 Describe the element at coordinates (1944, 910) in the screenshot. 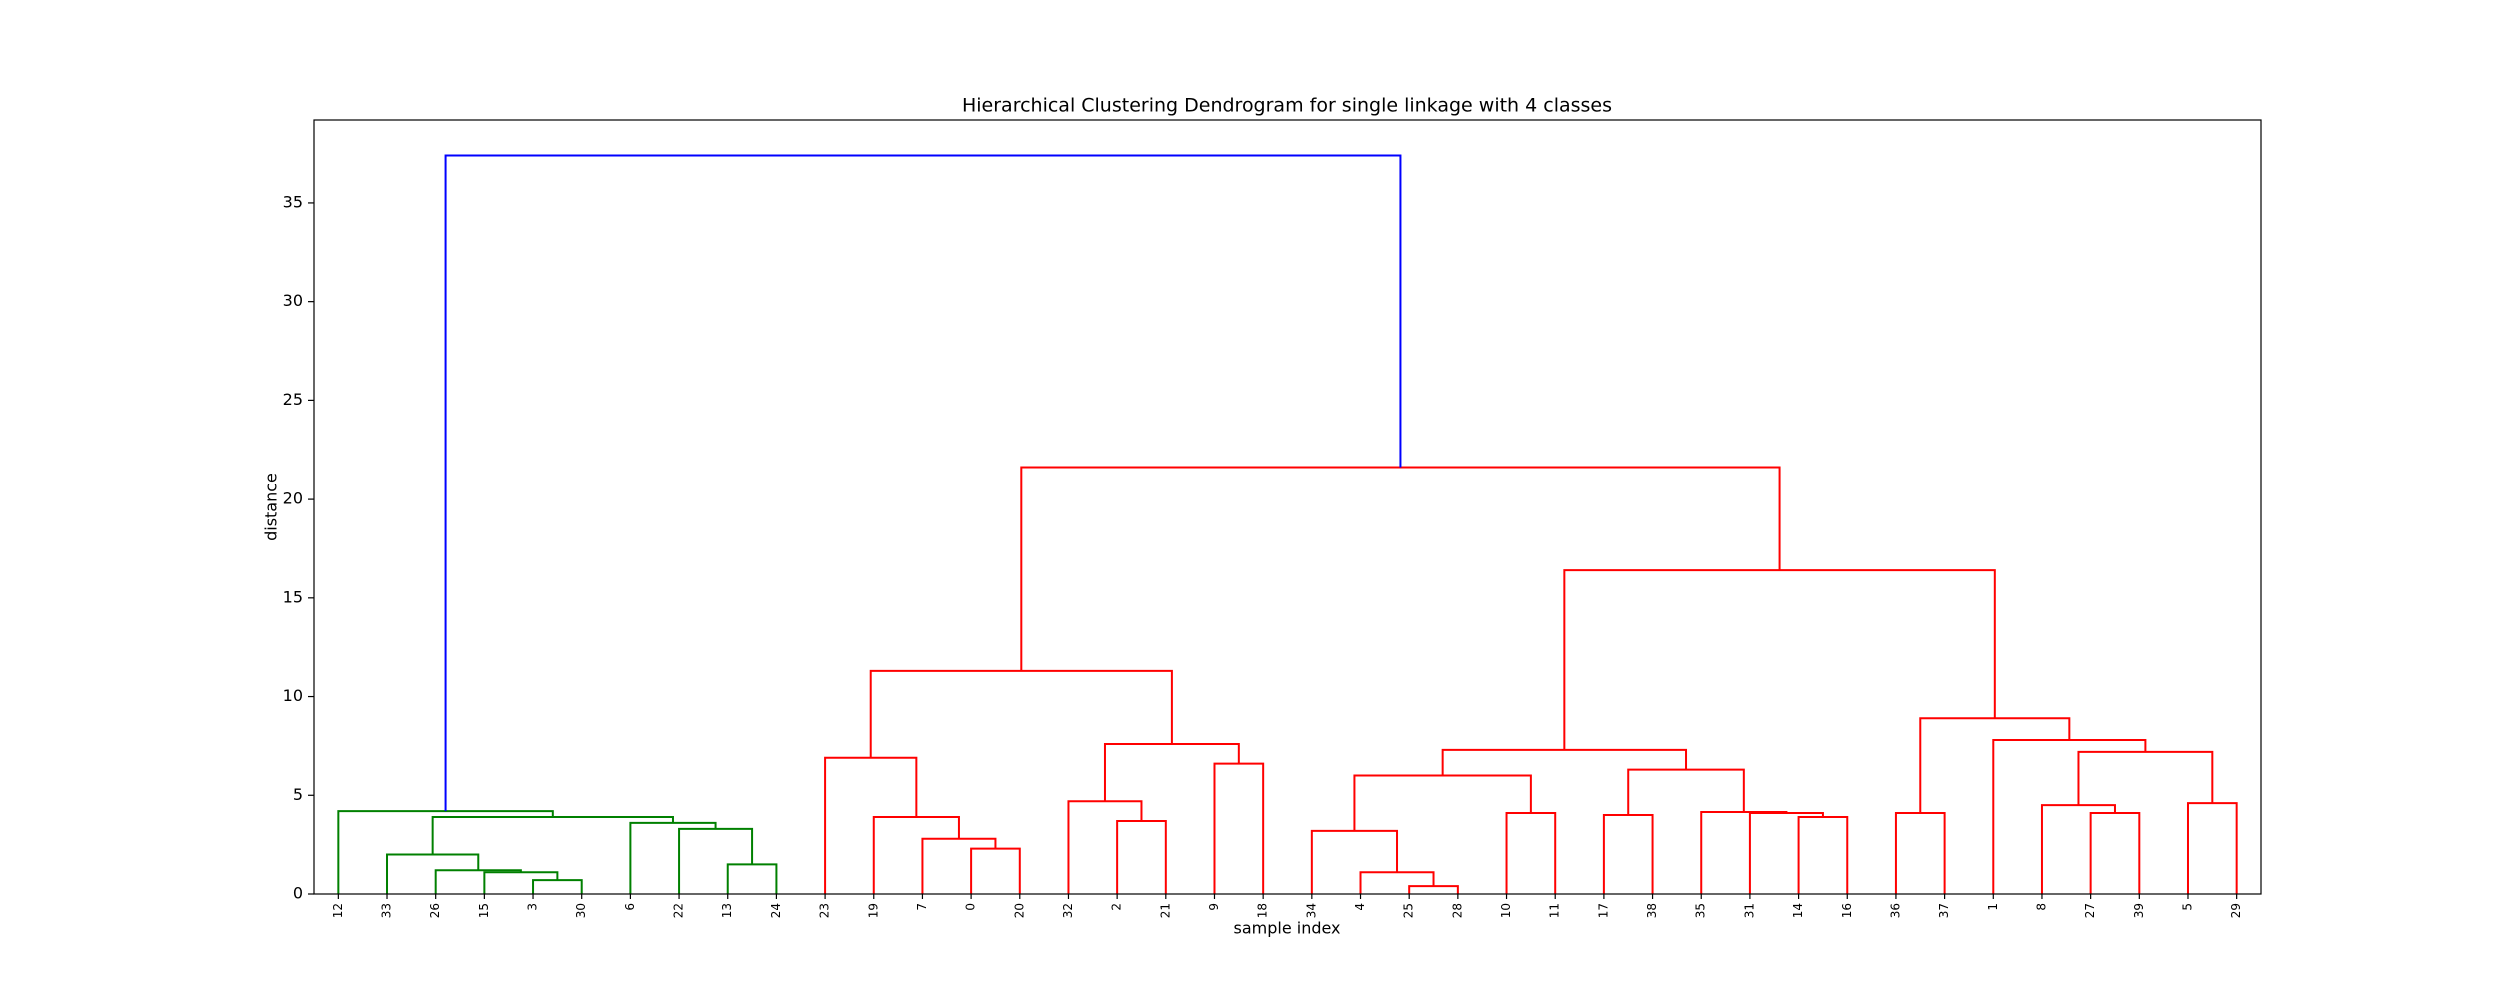

I see `leaf-label: 37` at that location.